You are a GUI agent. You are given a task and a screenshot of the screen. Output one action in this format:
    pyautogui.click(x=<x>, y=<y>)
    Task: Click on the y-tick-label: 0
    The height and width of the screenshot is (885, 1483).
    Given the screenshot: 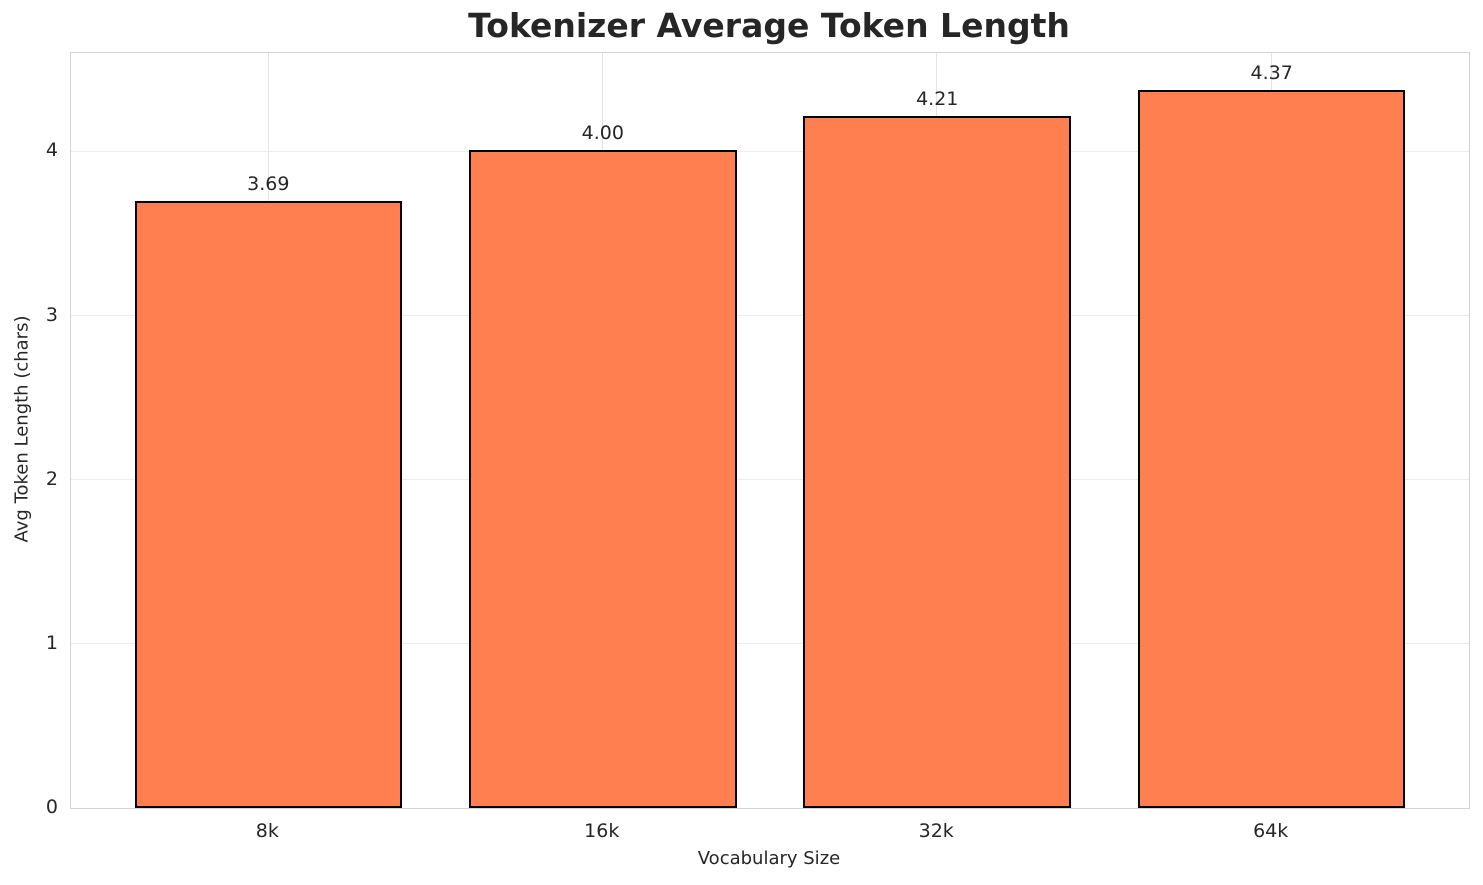 What is the action you would take?
    pyautogui.click(x=51, y=807)
    